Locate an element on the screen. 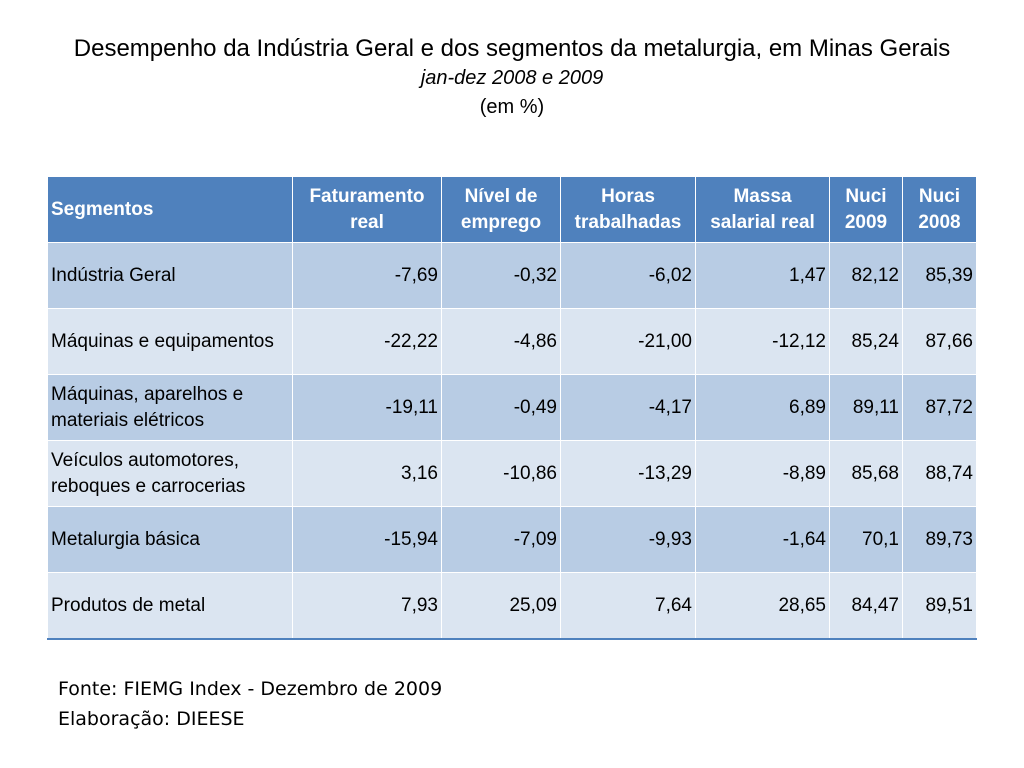 This screenshot has height=768, width=1024. faturamento-cell: 7,93 is located at coordinates (367, 606).